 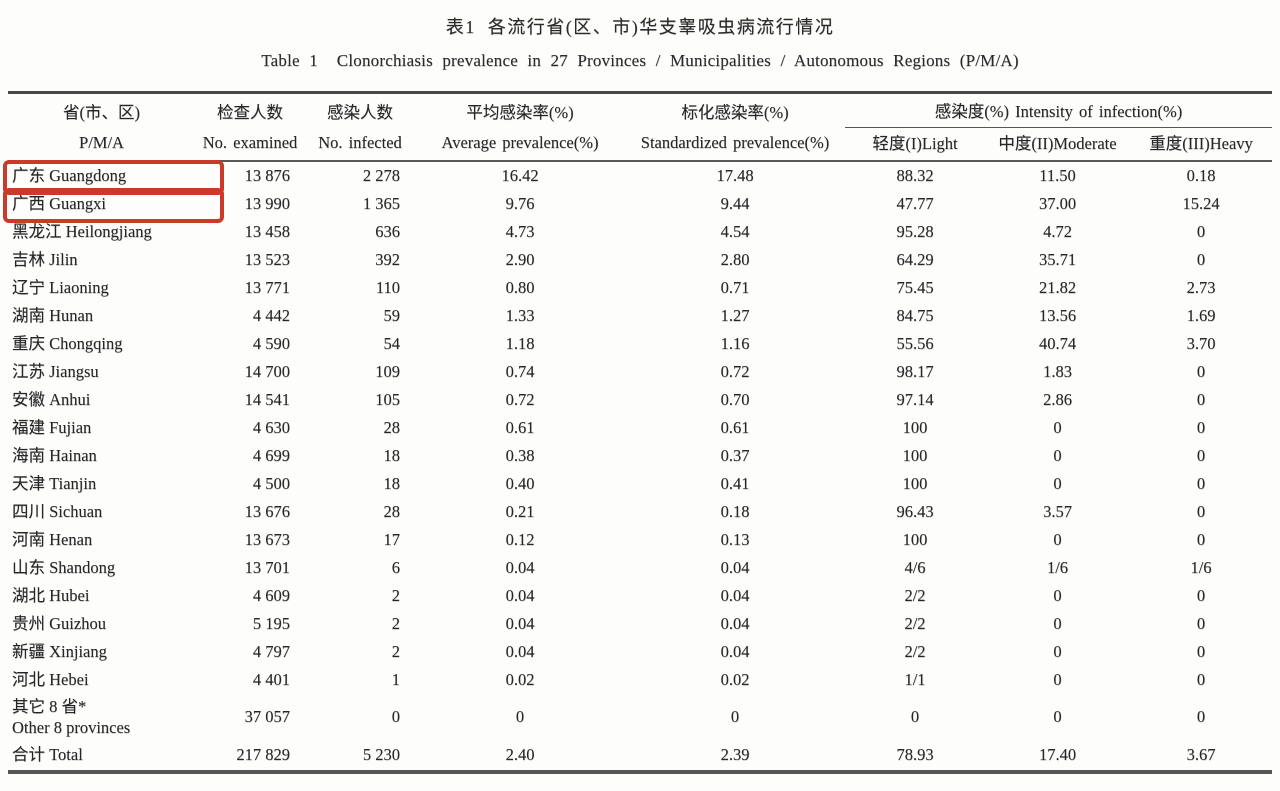 I want to click on cell-examined: 13 676, so click(x=267, y=511).